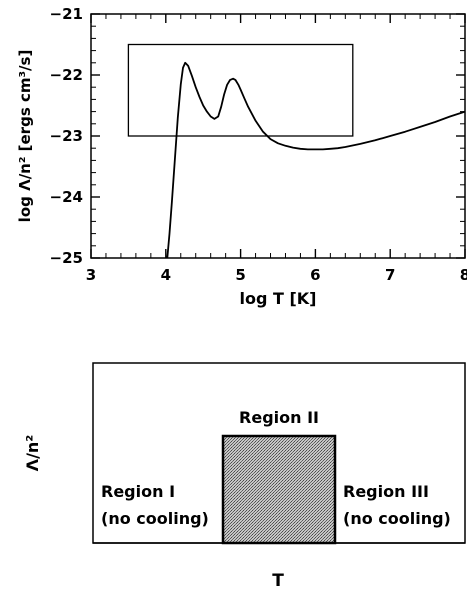  I want to click on region-i-sublabel: (no cooling), so click(155, 518).